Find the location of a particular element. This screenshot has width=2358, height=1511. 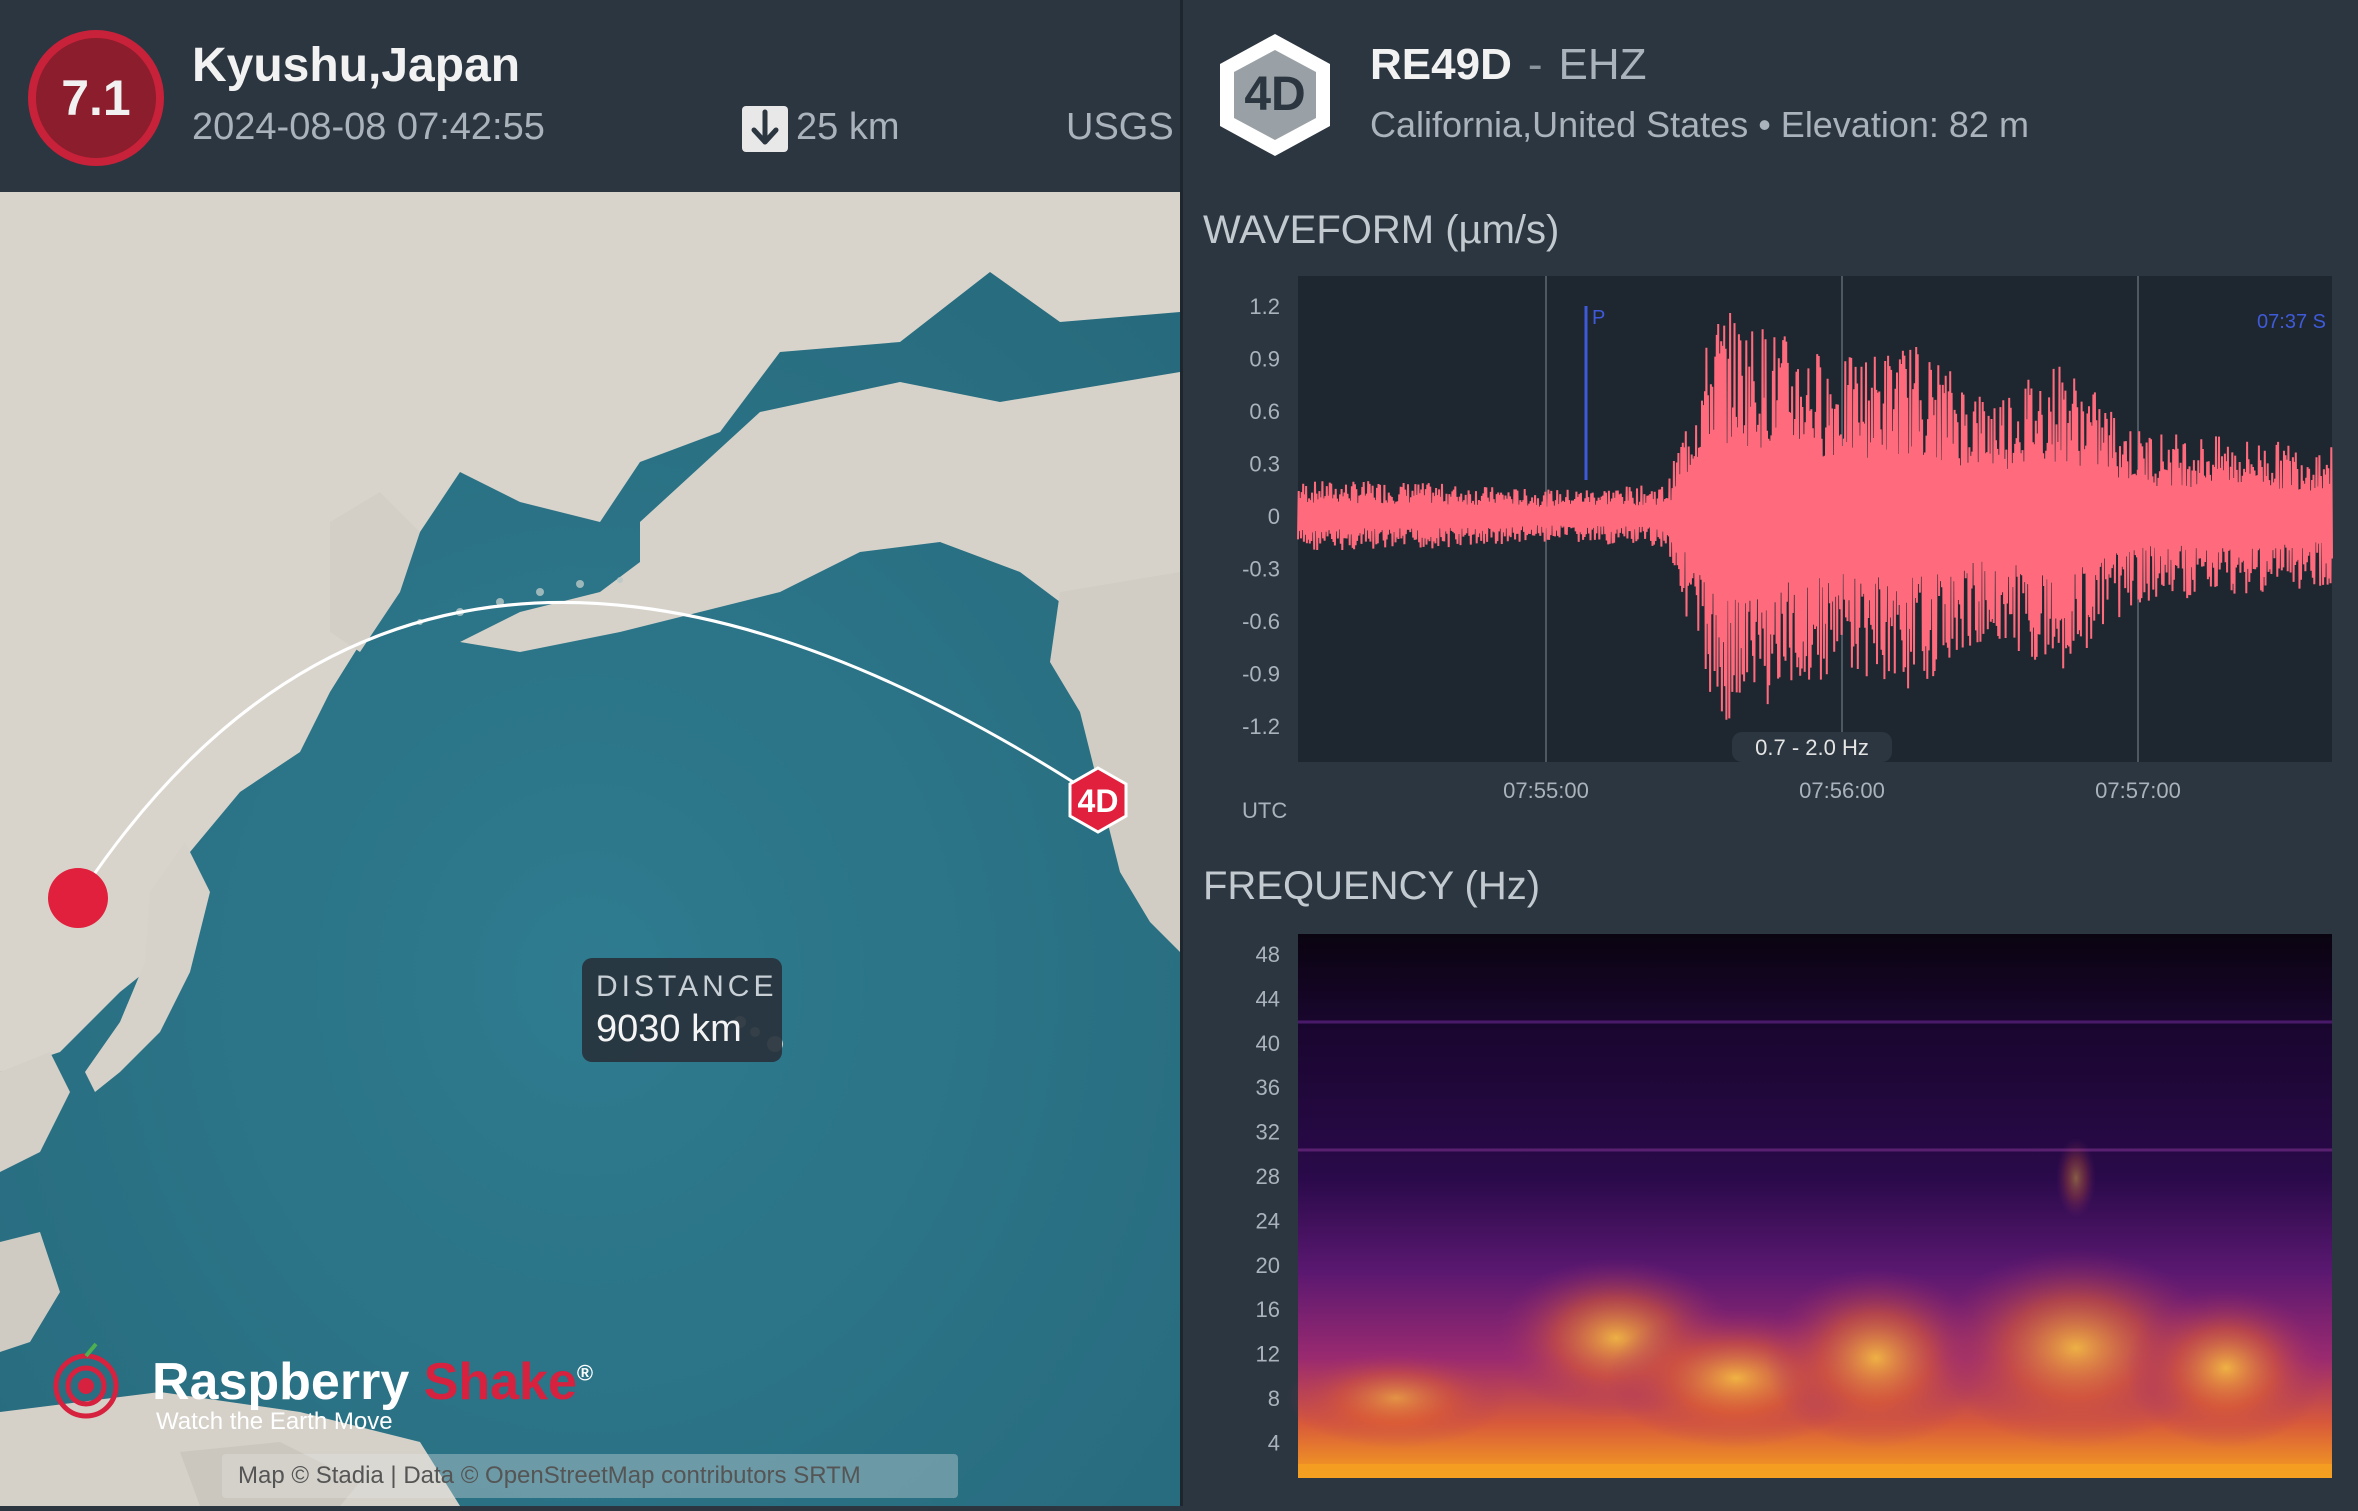

station-title: RE49D - EHZ is located at coordinates (1508, 65).